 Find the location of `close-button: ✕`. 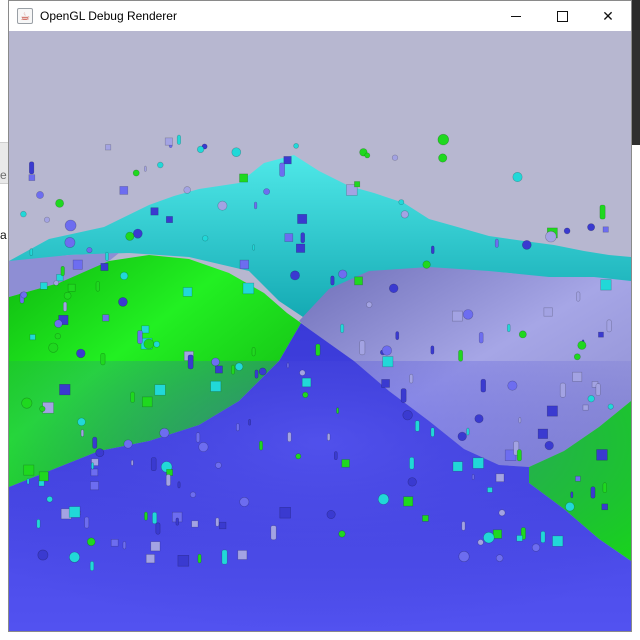

close-button: ✕ is located at coordinates (608, 16).